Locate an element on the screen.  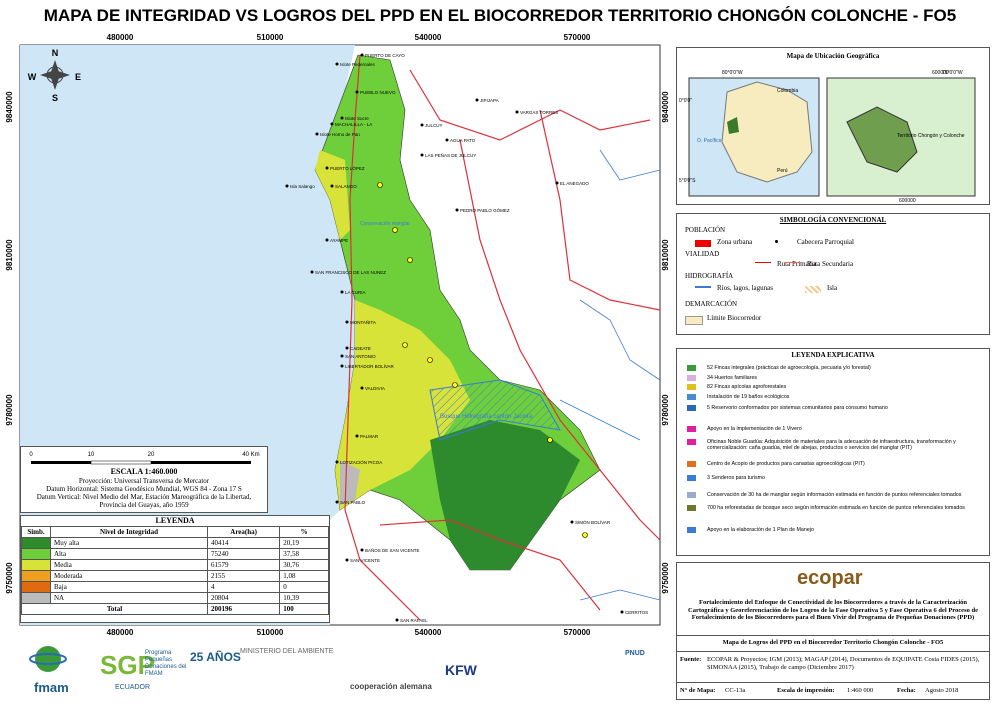
legend-cell: 61579 is located at coordinates (243, 565).